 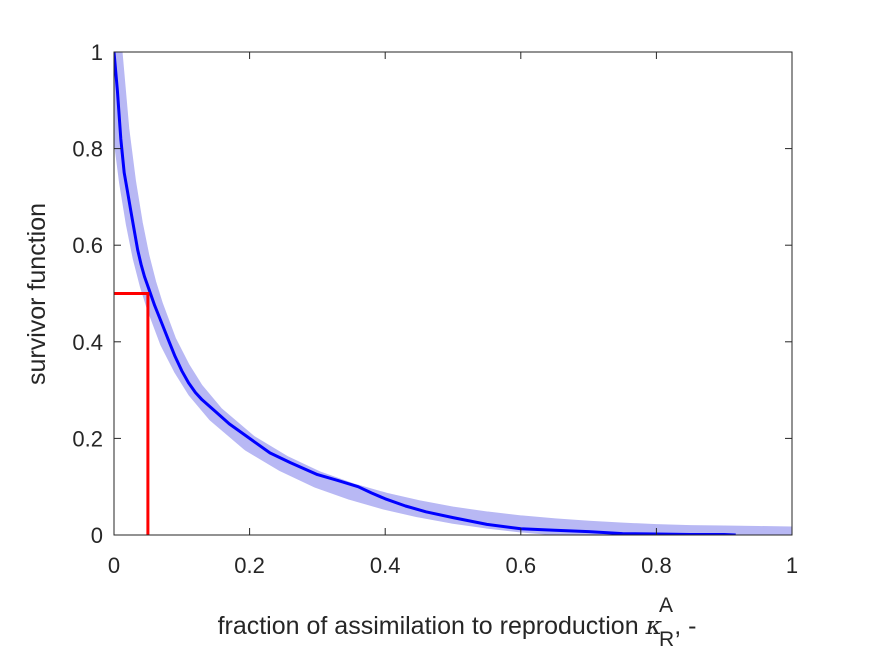 I want to click on x-tick-label: 0.6, so click(x=521, y=565).